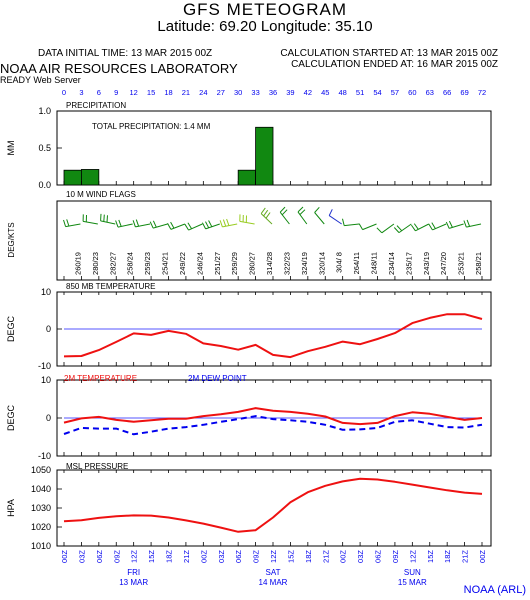 Image resolution: width=530 pixels, height=600 pixels. What do you see at coordinates (238, 556) in the screenshot?
I see `time-label: 06Z` at bounding box center [238, 556].